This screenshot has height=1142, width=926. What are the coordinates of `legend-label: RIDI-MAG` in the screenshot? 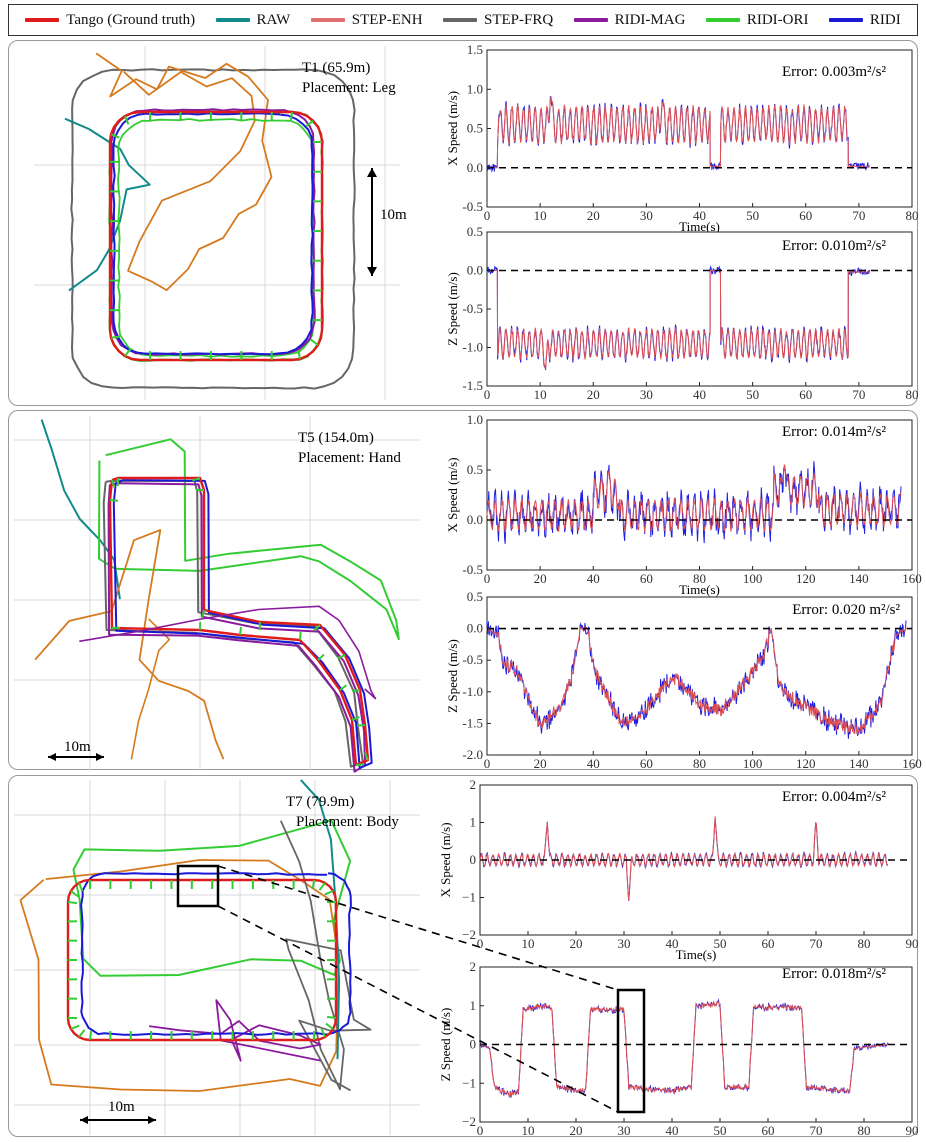 It's located at (650, 19).